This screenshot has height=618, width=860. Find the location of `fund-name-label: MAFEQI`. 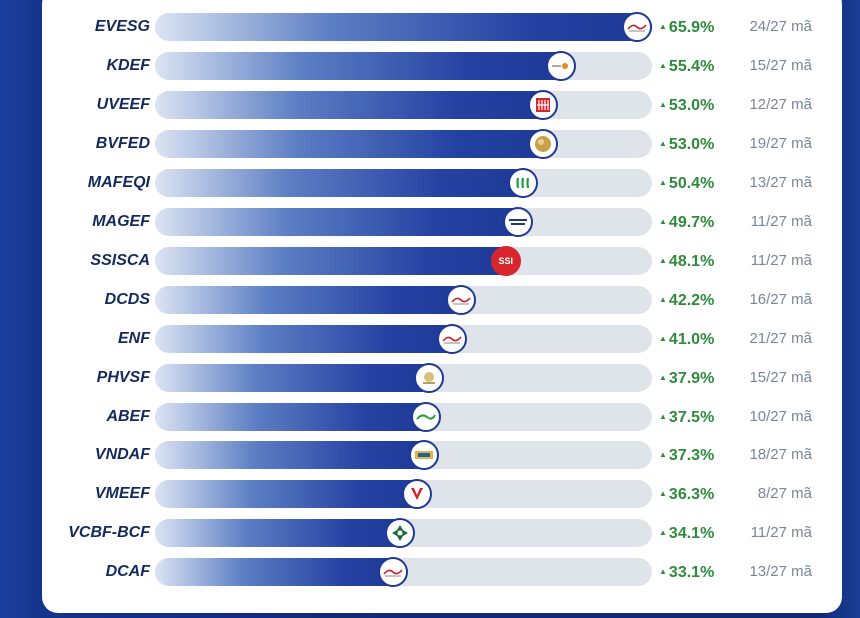

fund-name-label: MAFEQI is located at coordinates (118, 182).